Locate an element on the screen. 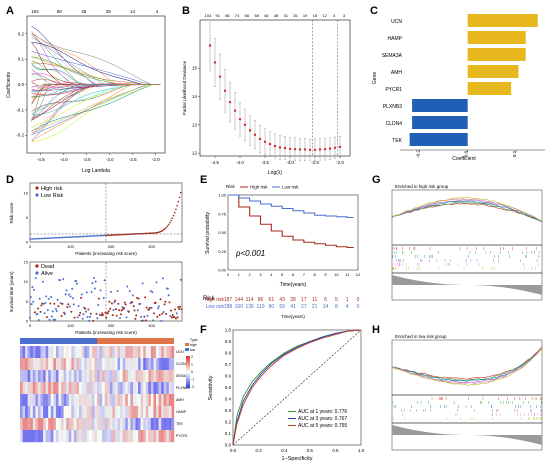 The image size is (550, 463). x-tick-label: -2.5 is located at coordinates (133, 159).